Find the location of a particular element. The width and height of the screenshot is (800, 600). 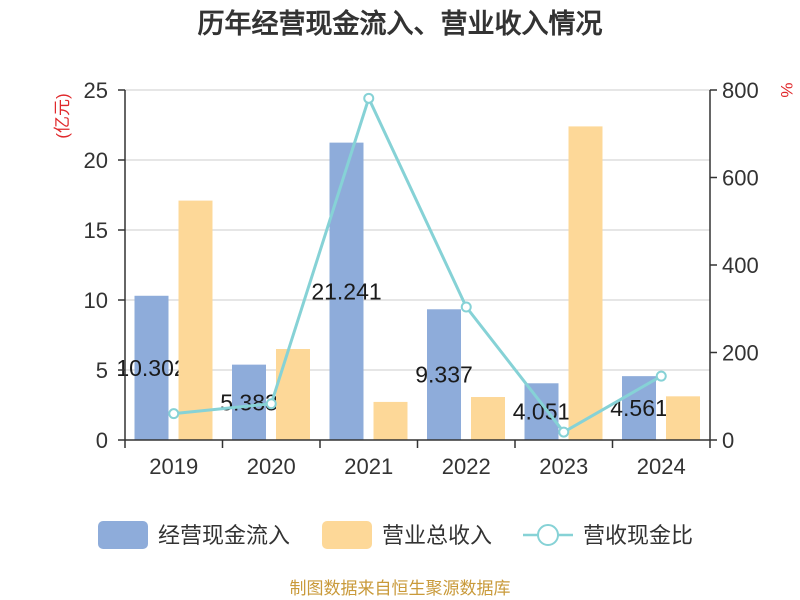

legend-item-revenue: 营业总收入 is located at coordinates (407, 535).